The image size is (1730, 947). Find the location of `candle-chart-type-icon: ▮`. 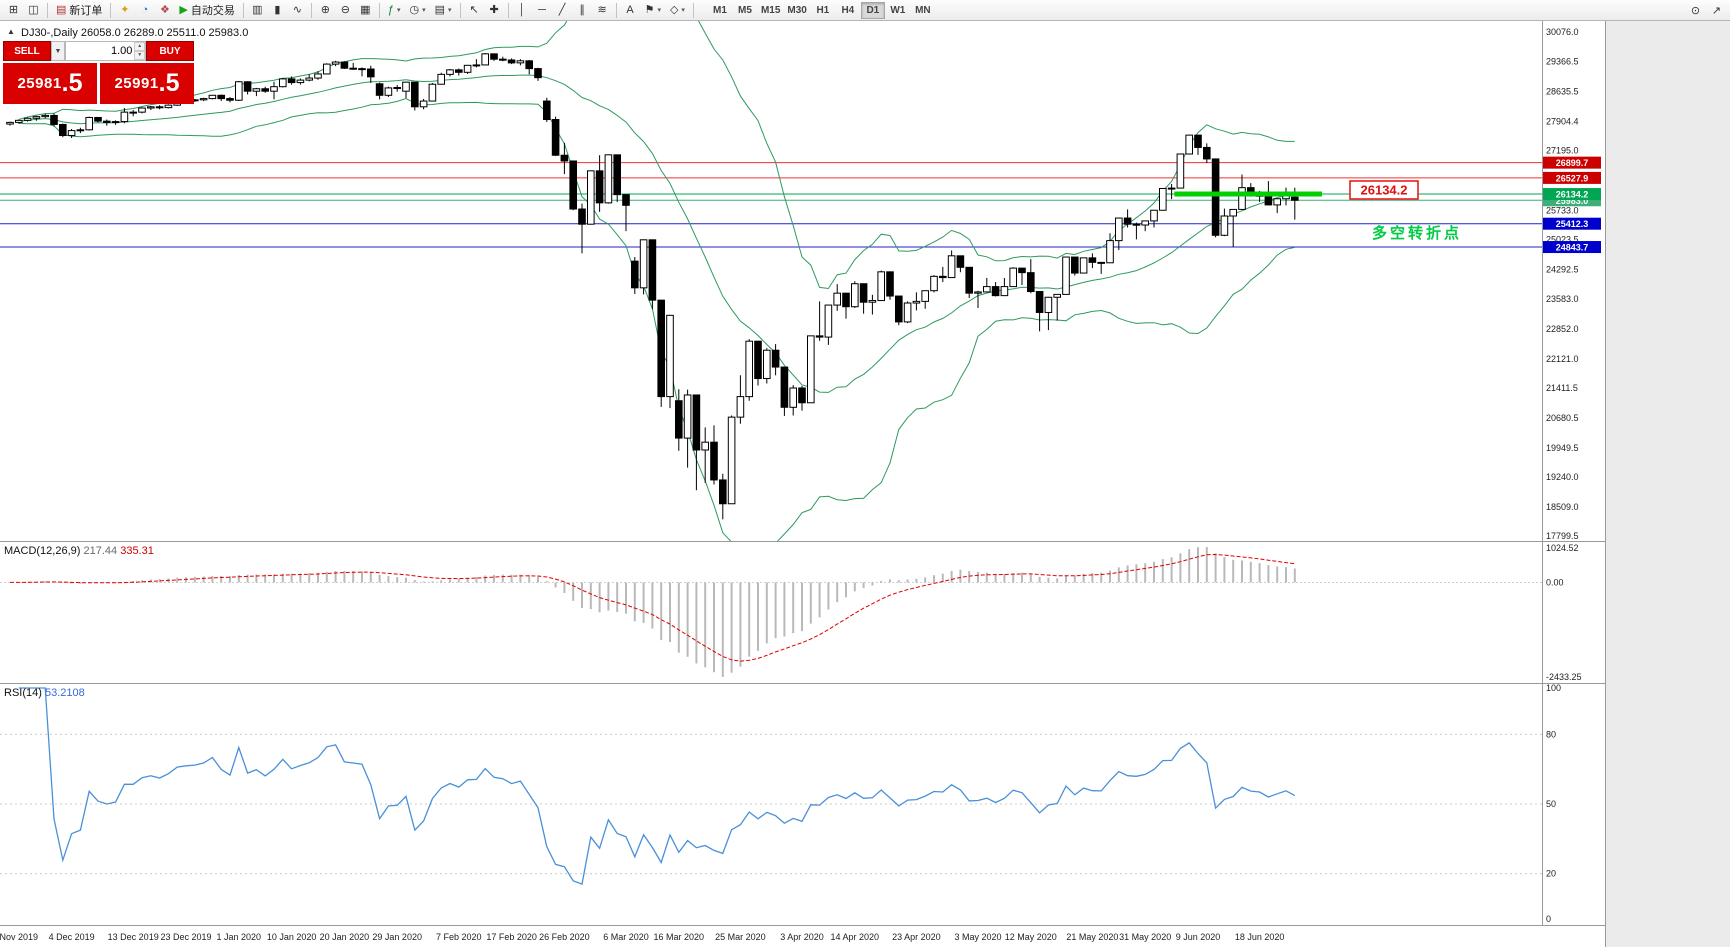

candle-chart-type-icon: ▮ is located at coordinates (277, 10).